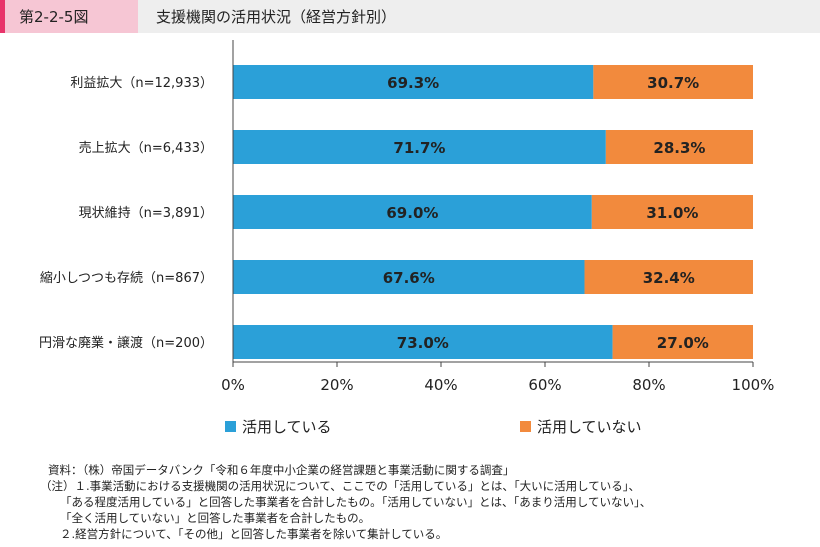 This screenshot has width=820, height=547. I want to click on legend-item-used: 活用している, so click(278, 426).